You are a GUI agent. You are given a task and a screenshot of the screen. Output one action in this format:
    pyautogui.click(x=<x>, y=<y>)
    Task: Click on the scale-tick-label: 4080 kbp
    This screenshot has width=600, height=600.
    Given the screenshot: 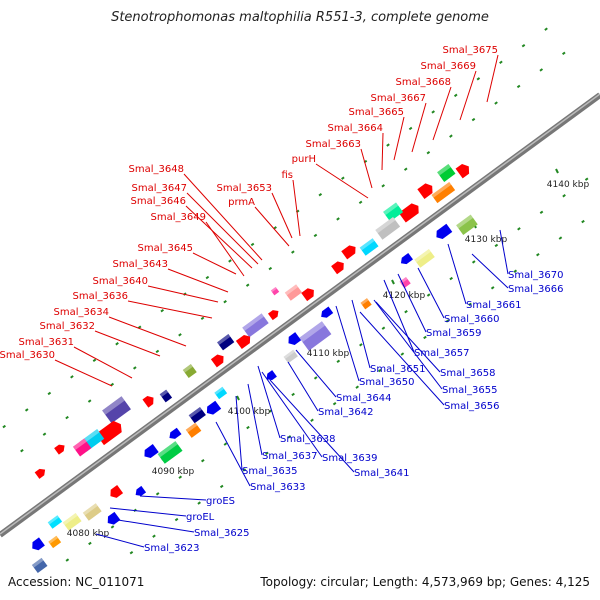 What is the action you would take?
    pyautogui.click(x=88, y=534)
    